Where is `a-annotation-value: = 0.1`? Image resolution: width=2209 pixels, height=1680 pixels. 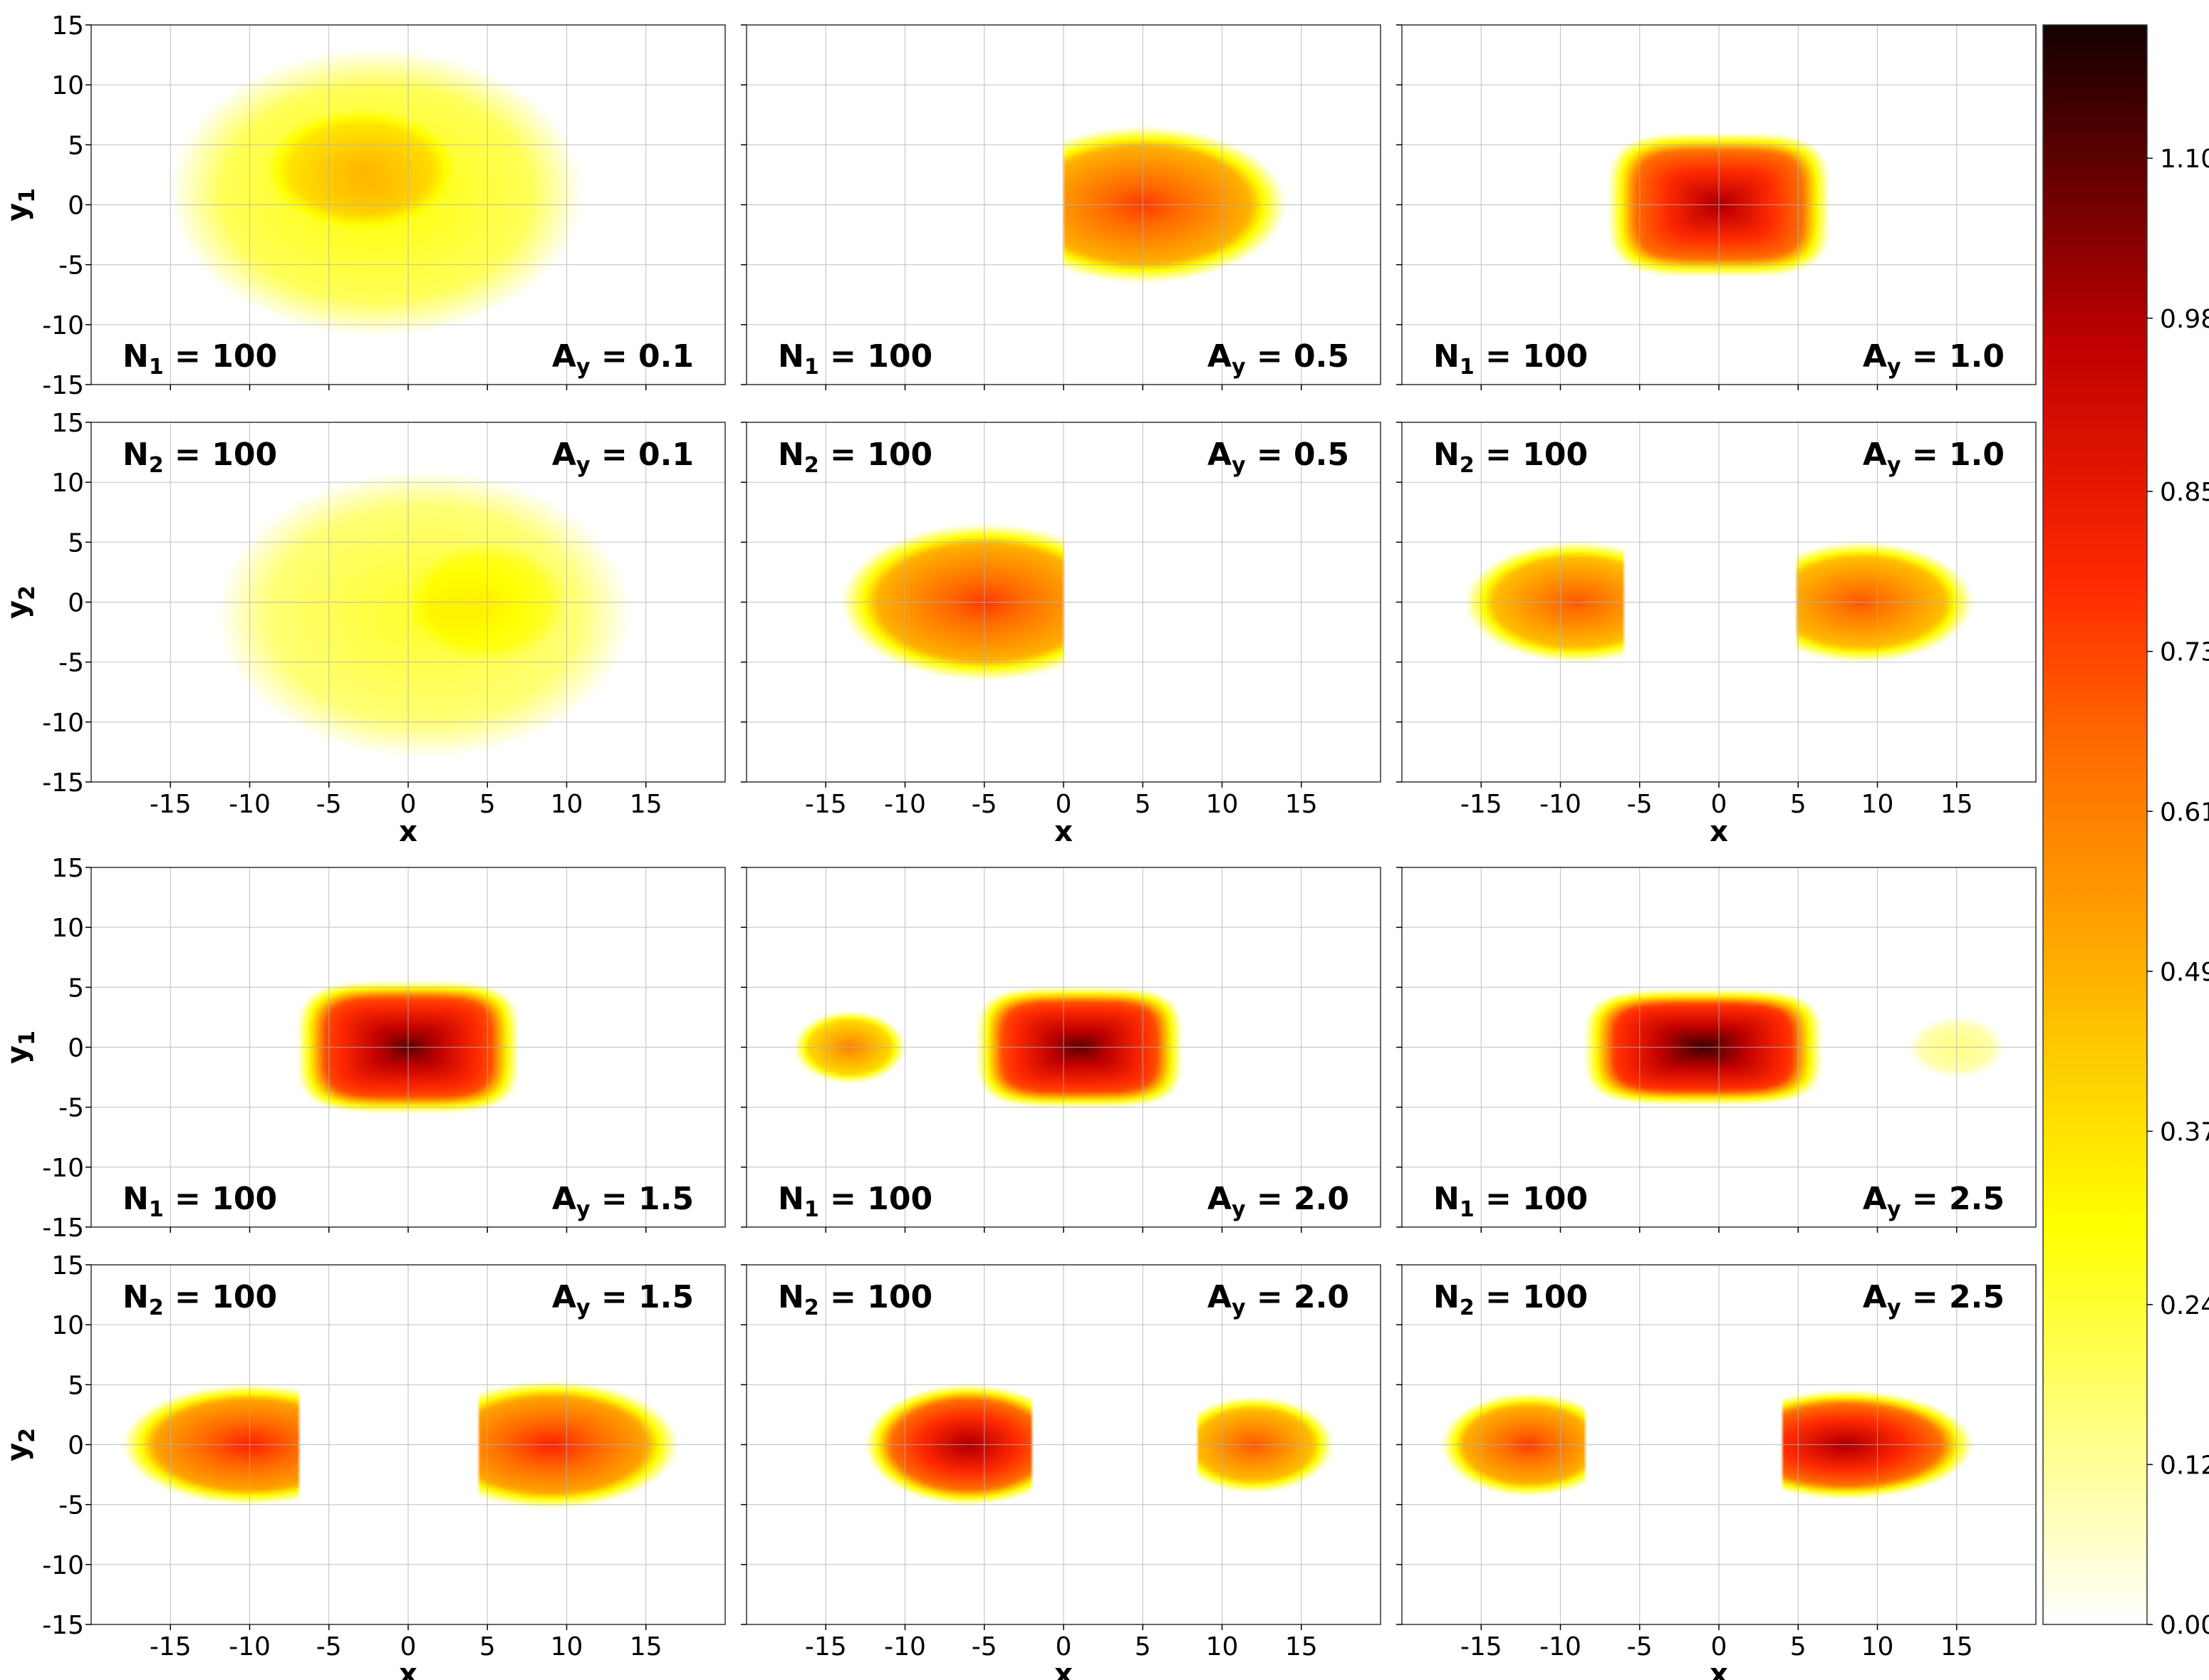
a-annotation-value: = 0.1 is located at coordinates (642, 356).